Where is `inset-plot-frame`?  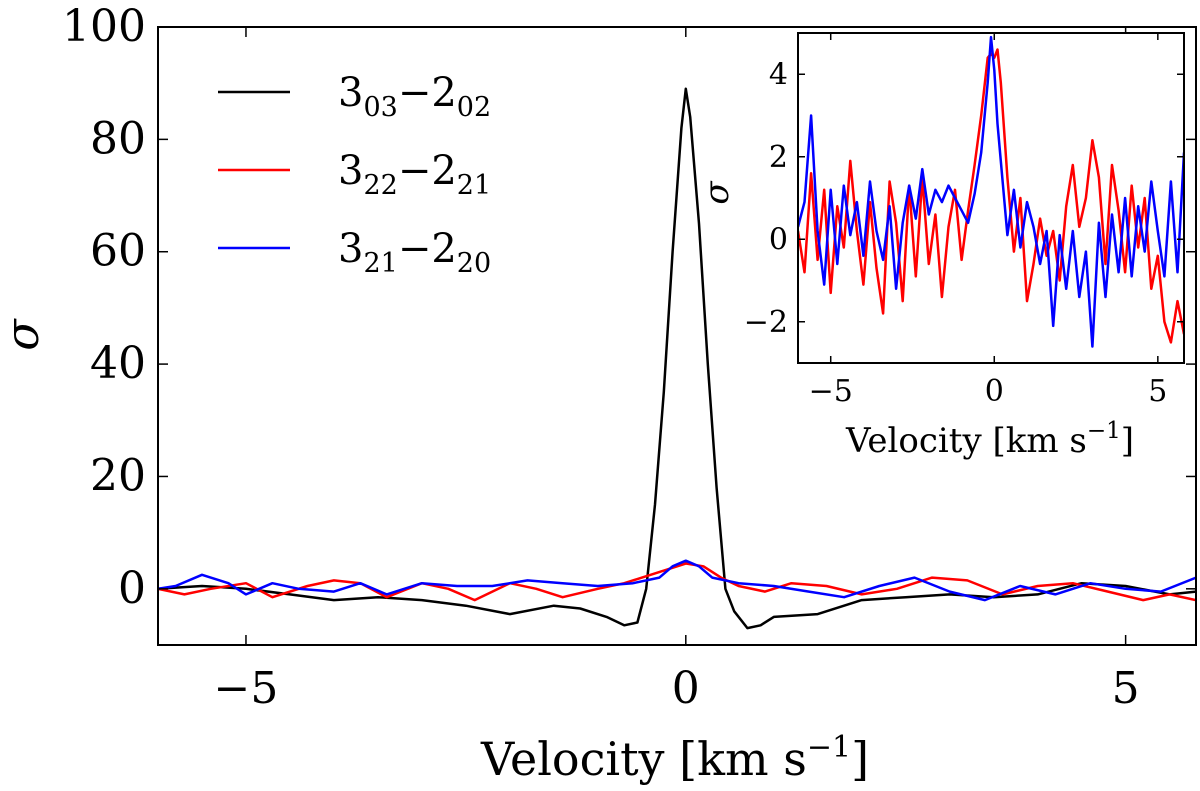
inset-plot-frame is located at coordinates (991, 198).